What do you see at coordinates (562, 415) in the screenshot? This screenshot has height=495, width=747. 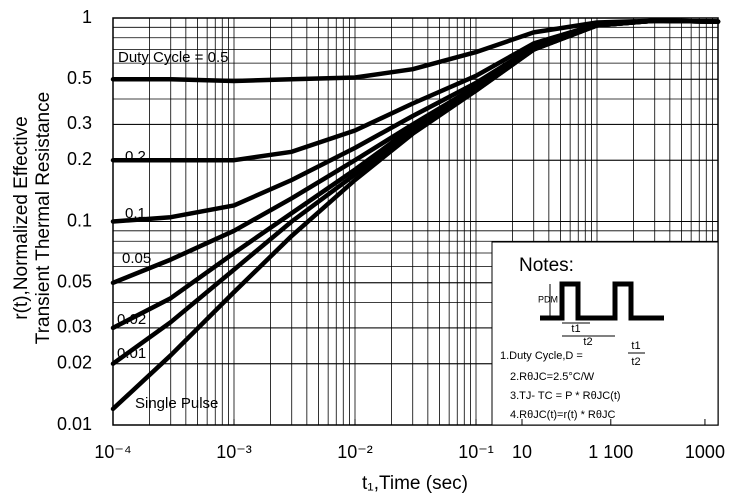 I see `note-line: 4.RθJC(t)=r(t) * RθJC` at bounding box center [562, 415].